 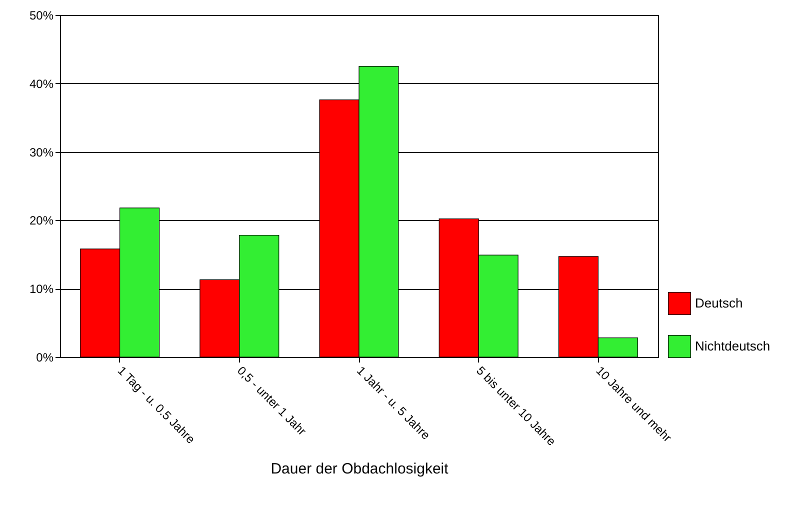 What do you see at coordinates (732, 346) in the screenshot?
I see `legend-label: Nichtdeutsch` at bounding box center [732, 346].